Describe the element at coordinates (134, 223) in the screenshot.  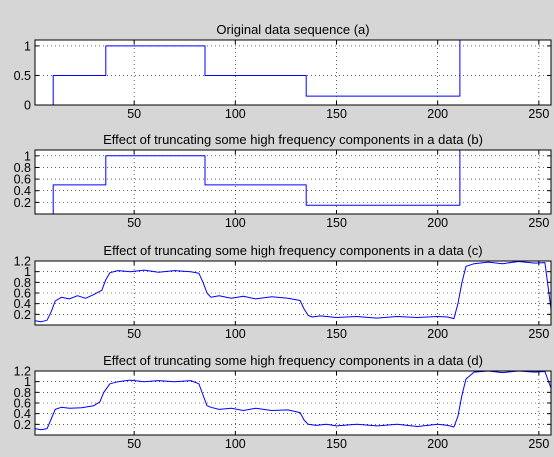
I see `panel-2-x-tick-label-1: 50` at that location.